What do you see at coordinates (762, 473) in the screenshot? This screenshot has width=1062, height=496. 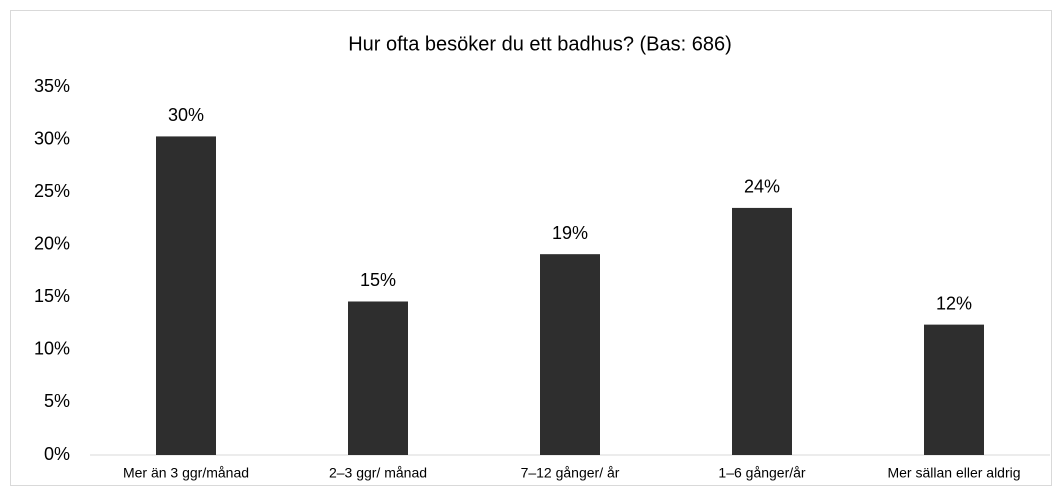 I see `x-tick-label: 1–6 gånger/år` at bounding box center [762, 473].